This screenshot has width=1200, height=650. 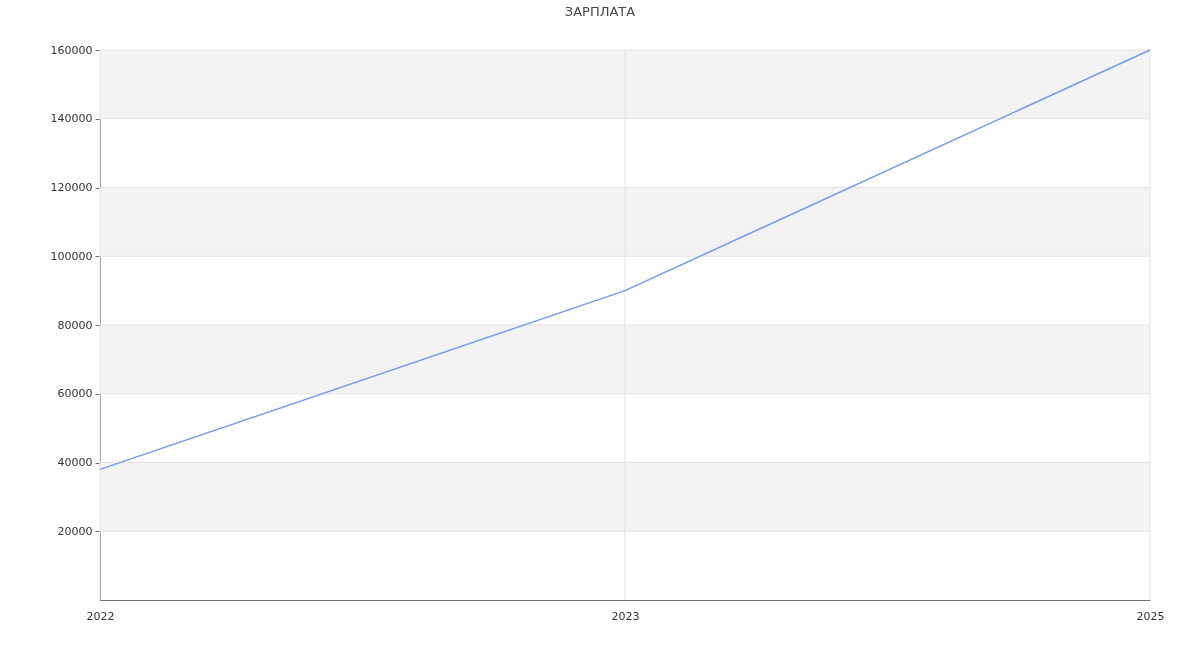 I want to click on y-tick-label: 140000, so click(x=71, y=119).